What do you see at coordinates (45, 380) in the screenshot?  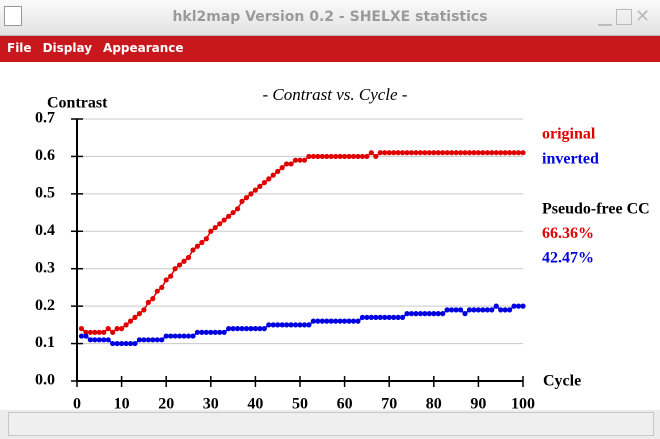 I see `y-tick-label: 0.0` at bounding box center [45, 380].